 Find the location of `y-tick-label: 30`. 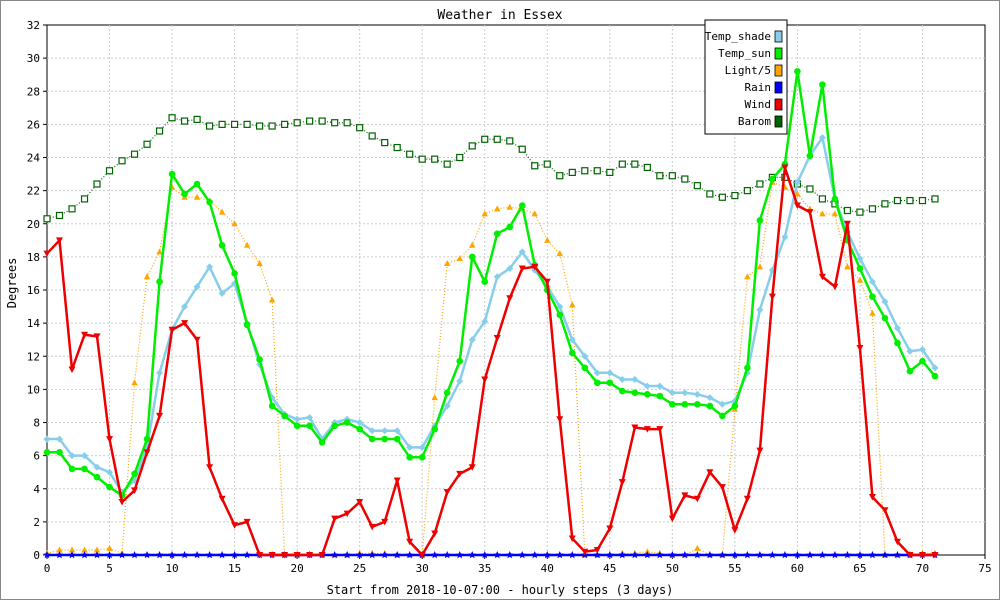

y-tick-label: 30 is located at coordinates (33, 58).